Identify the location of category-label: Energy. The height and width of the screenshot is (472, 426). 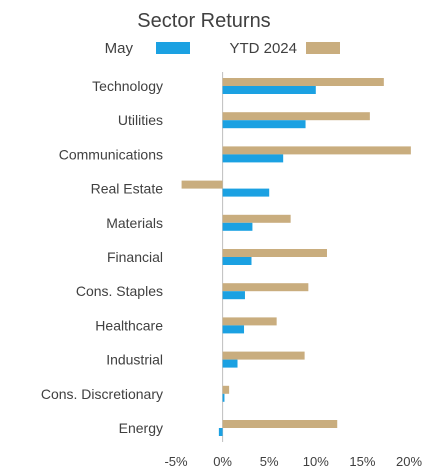
(141, 428).